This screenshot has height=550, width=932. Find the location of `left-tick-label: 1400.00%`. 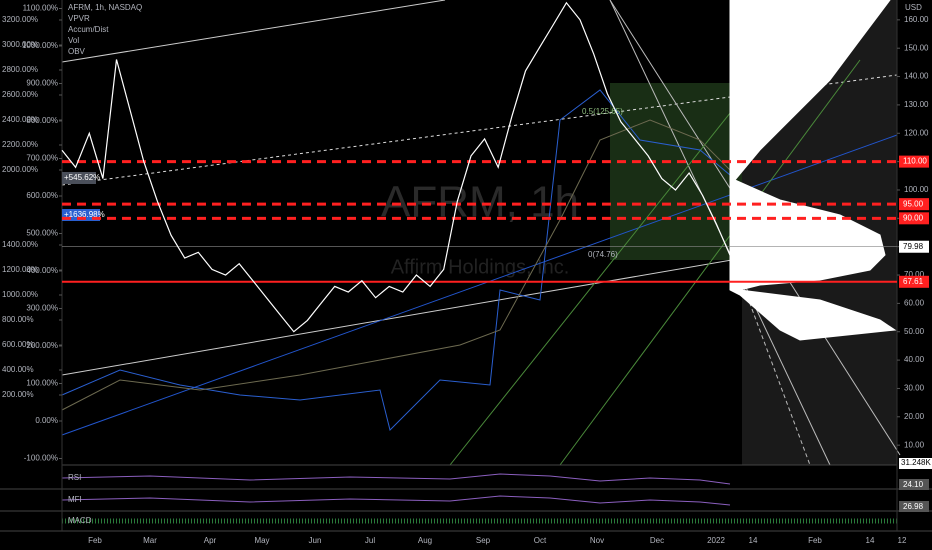

left-tick-label: 1400.00% is located at coordinates (20, 244).